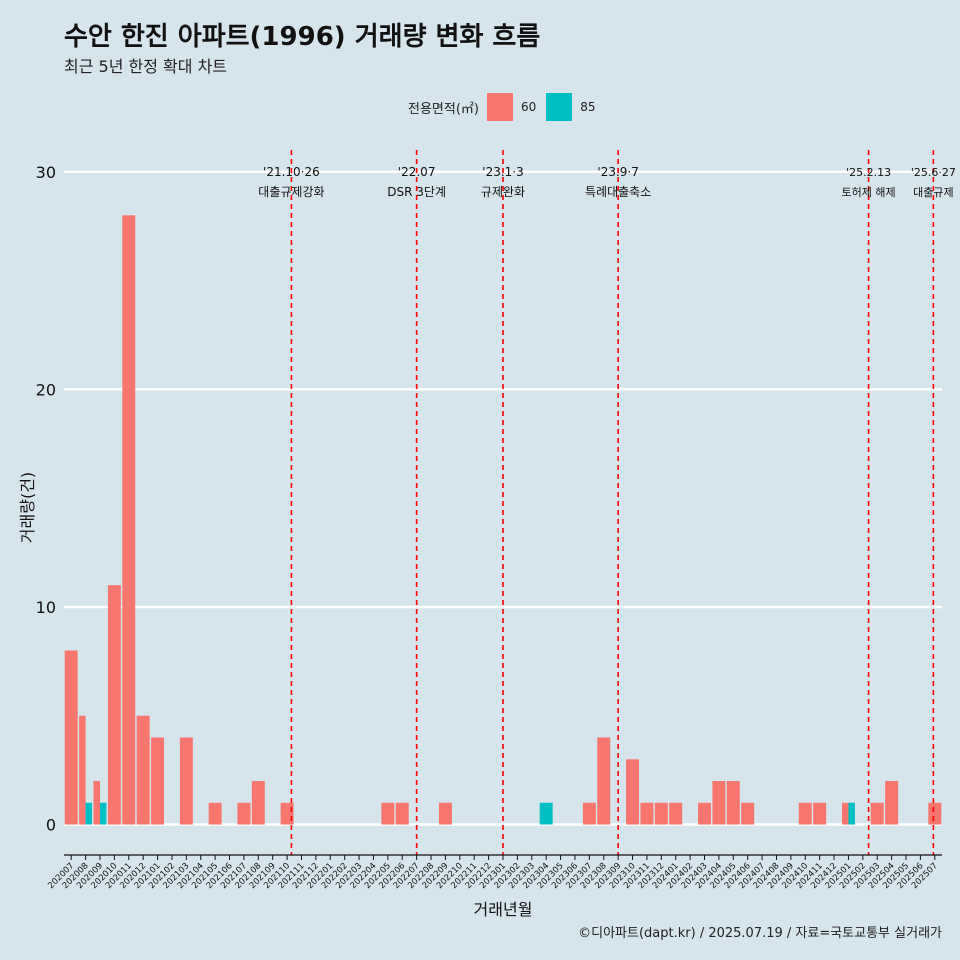  What do you see at coordinates (868, 172) in the screenshot?
I see `event-date-4: '25.2.13` at bounding box center [868, 172].